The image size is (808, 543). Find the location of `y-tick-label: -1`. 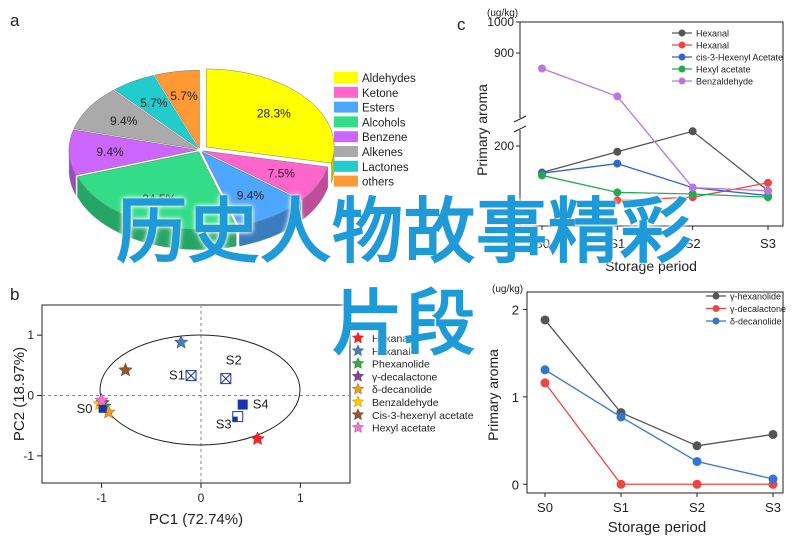

y-tick-label: -1 is located at coordinates (28, 456).